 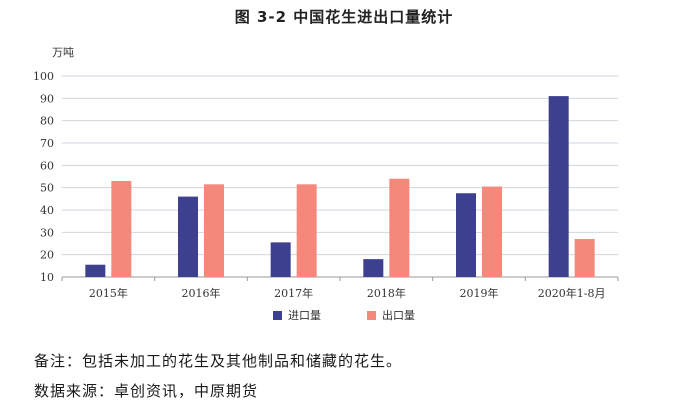 I want to click on x-tick-label: 2020年1-8月, so click(x=572, y=293).